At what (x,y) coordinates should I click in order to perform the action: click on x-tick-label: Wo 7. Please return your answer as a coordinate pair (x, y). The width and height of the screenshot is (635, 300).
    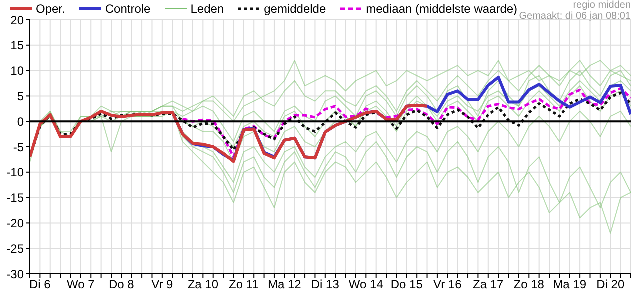
    Looking at the image, I should click on (81, 285).